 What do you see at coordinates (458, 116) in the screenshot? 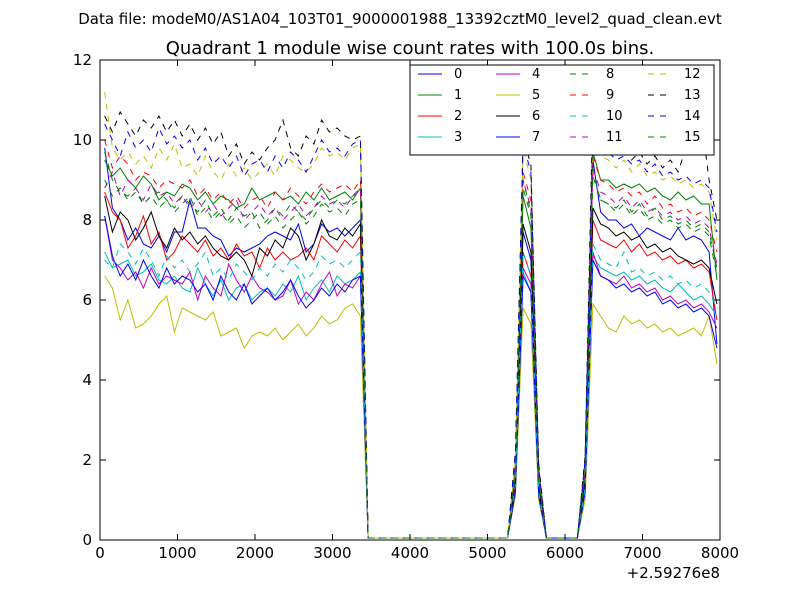
I see `legend-label-2: 2` at bounding box center [458, 116].